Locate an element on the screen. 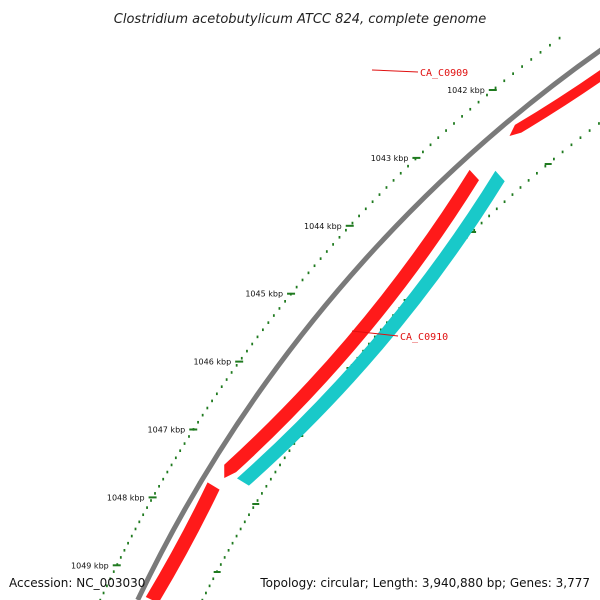  gene-label-ca-c0909: CA_C0909 is located at coordinates (419, 73).